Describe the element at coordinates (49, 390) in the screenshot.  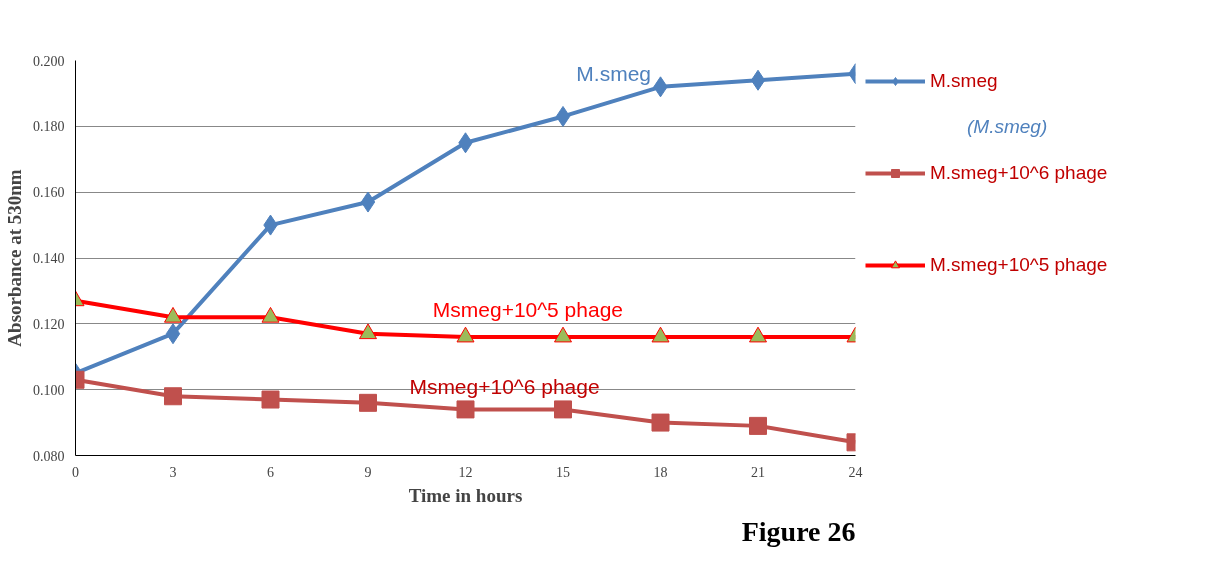
I see `y-tick-label: 0.100` at that location.